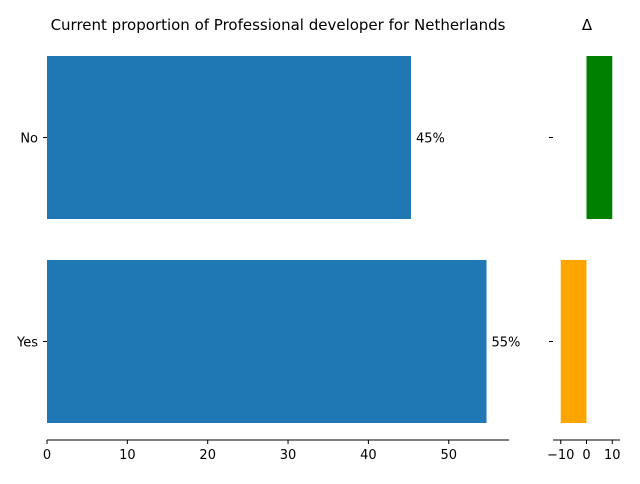  What do you see at coordinates (573, 341) in the screenshot?
I see `delta-bar-yes` at bounding box center [573, 341].